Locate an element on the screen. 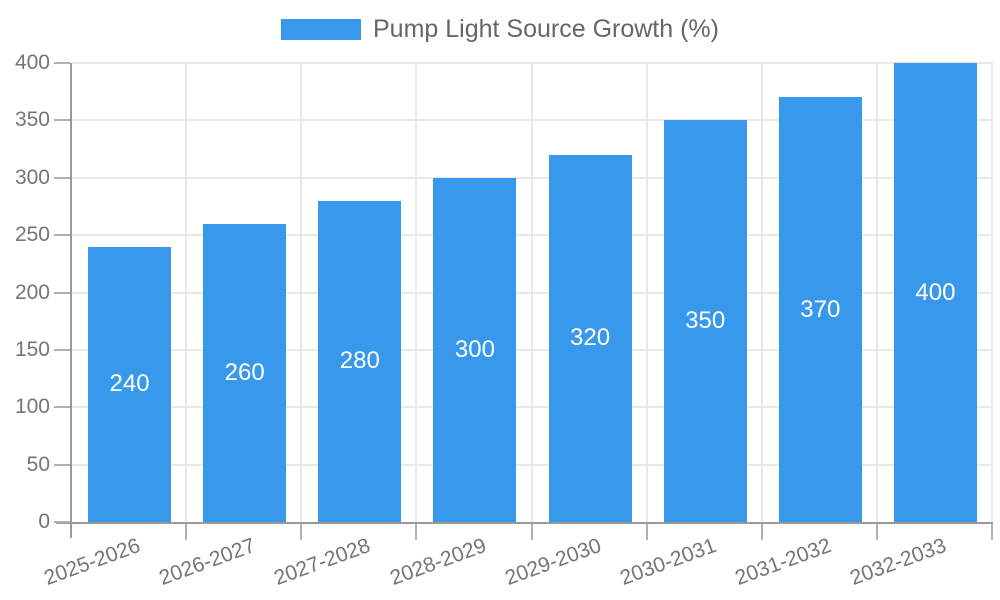  legend-swatch-icon is located at coordinates (321, 29).